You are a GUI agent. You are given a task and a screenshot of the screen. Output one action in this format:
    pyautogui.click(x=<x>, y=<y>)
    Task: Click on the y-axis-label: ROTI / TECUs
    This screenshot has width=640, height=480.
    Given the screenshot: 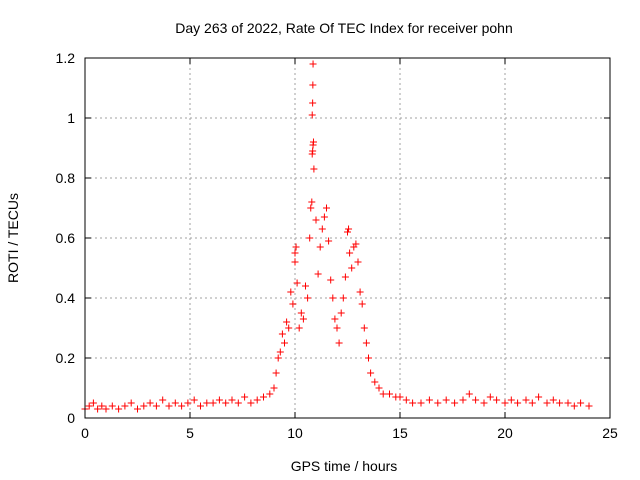 What is the action you would take?
    pyautogui.click(x=13, y=238)
    